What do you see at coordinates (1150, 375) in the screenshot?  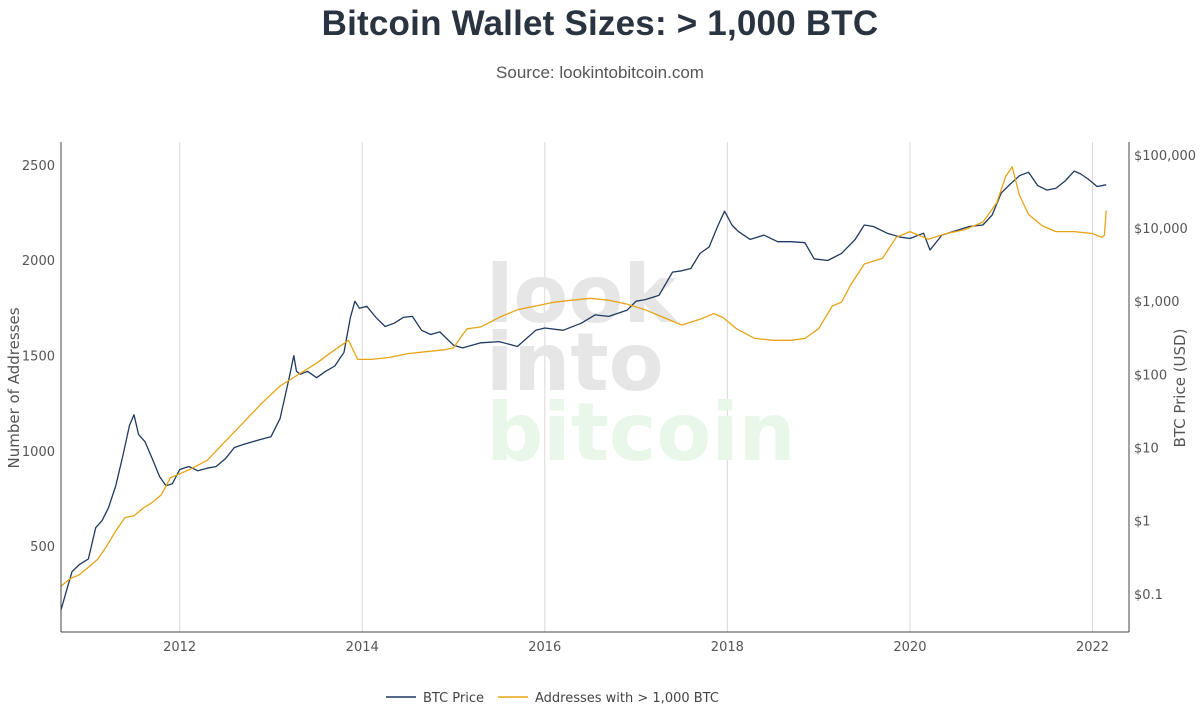 I see `y-right-tick-label: $100` at bounding box center [1150, 375].